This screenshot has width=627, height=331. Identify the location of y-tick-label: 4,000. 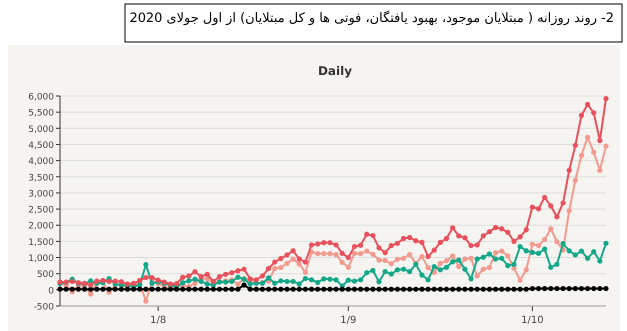
(41, 162).